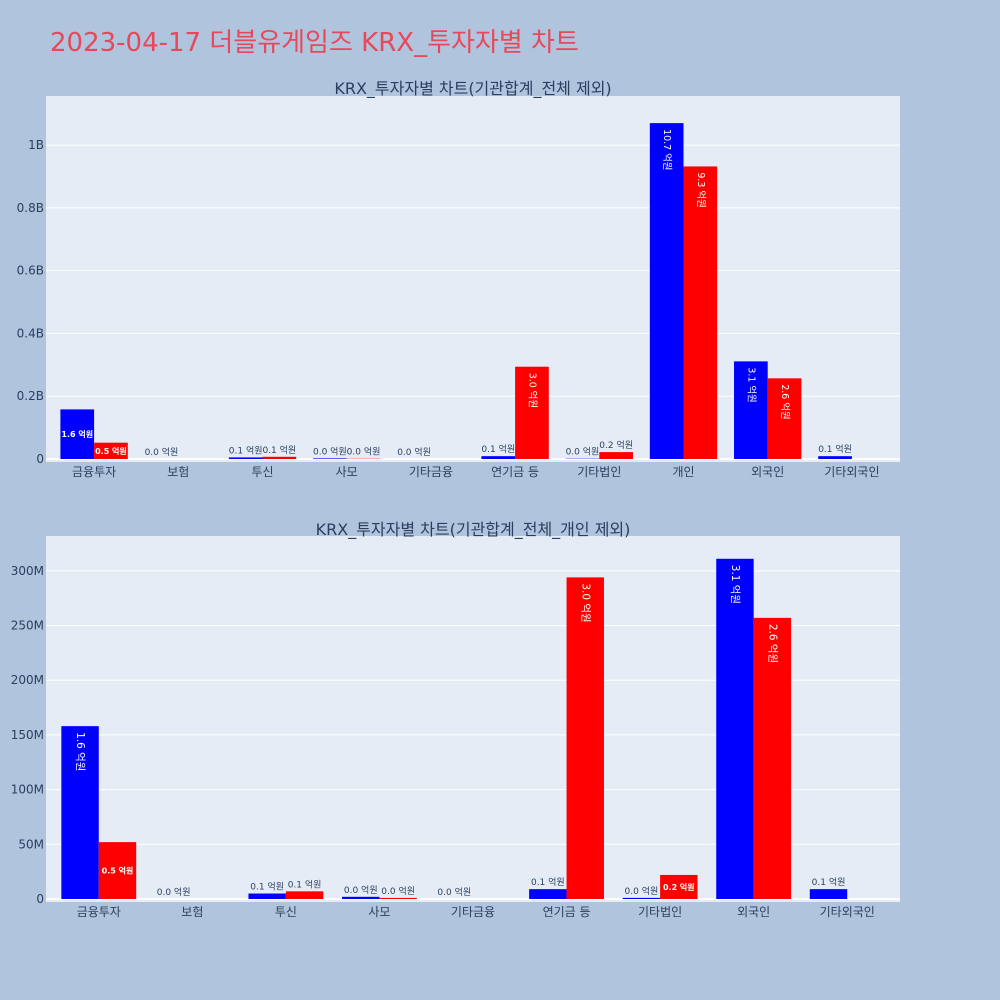 The height and width of the screenshot is (1000, 1000). What do you see at coordinates (27, 680) in the screenshot?
I see `y-tick-label: 200M` at bounding box center [27, 680].